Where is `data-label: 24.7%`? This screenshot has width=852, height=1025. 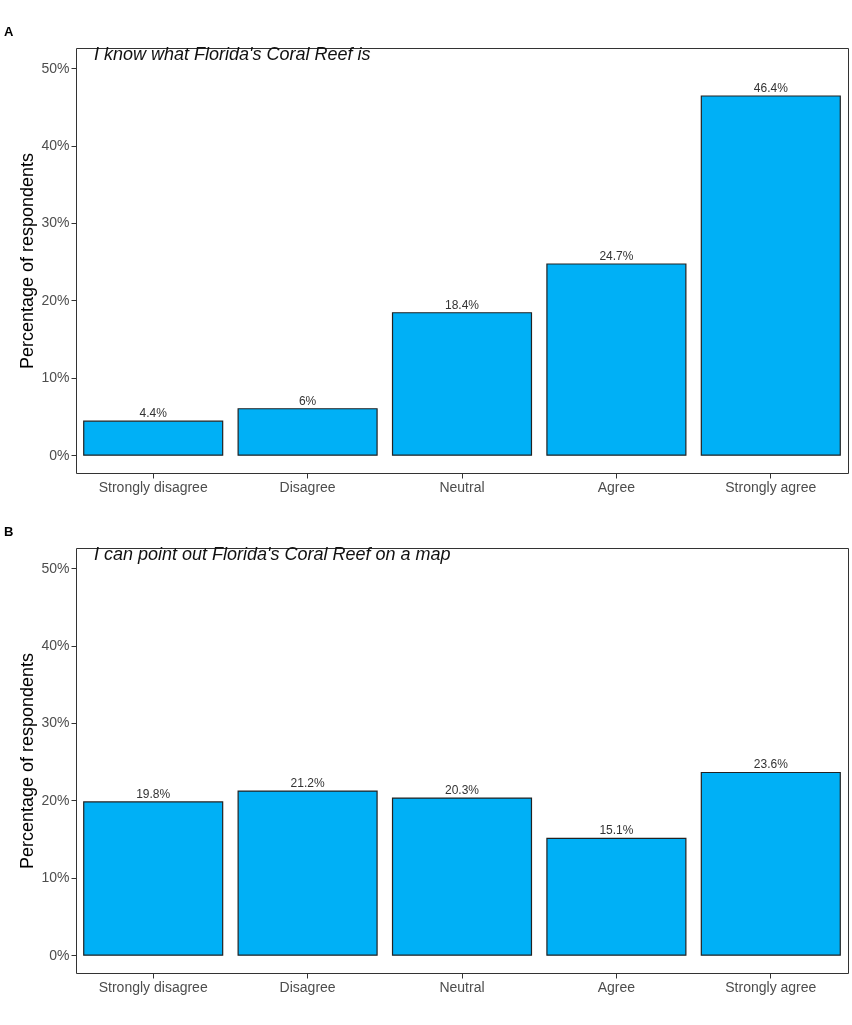 data-label: 24.7% is located at coordinates (616, 255).